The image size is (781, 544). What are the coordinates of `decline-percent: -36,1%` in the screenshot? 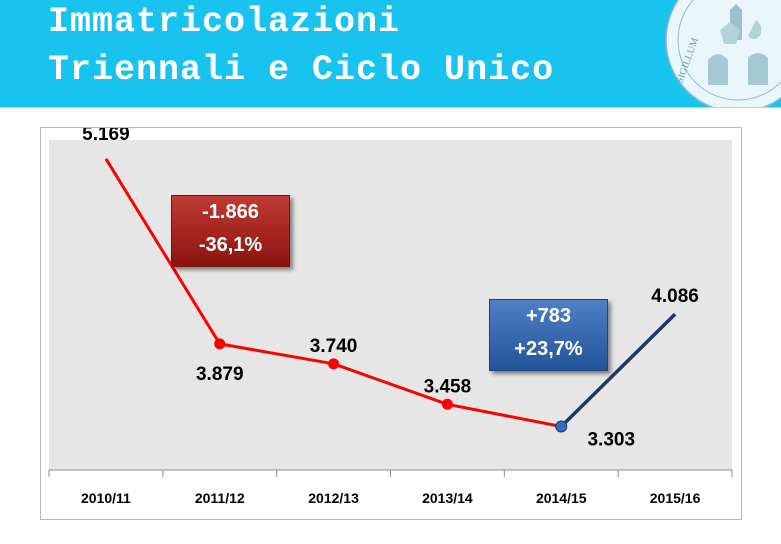 It's located at (230, 245).